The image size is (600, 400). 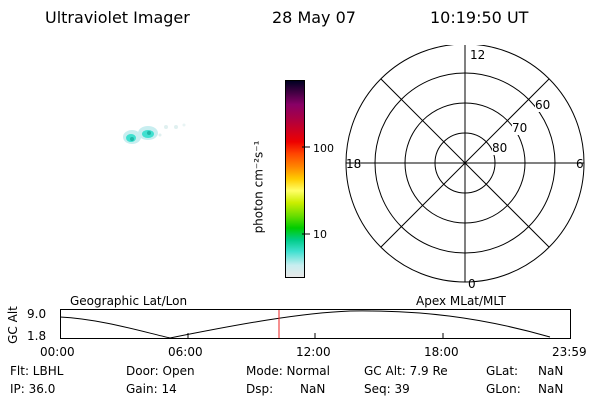 What do you see at coordinates (151, 389) in the screenshot?
I see `gain-info: Gain: 14` at bounding box center [151, 389].